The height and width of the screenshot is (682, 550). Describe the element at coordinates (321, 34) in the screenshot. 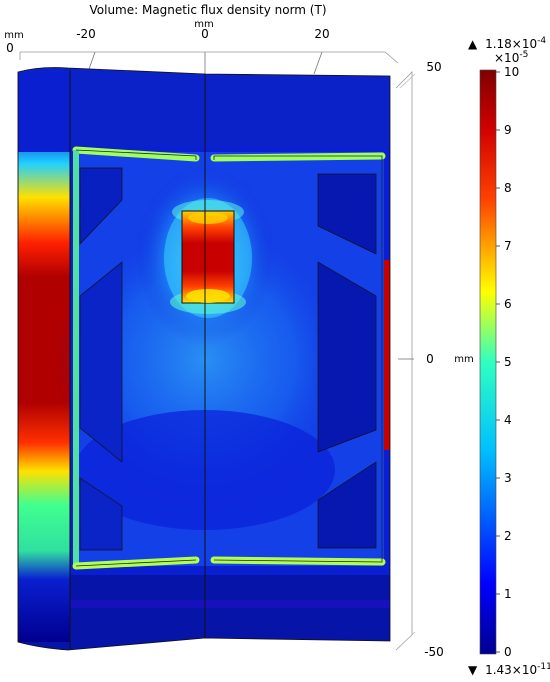

I see `top-tick-label: 20` at that location.